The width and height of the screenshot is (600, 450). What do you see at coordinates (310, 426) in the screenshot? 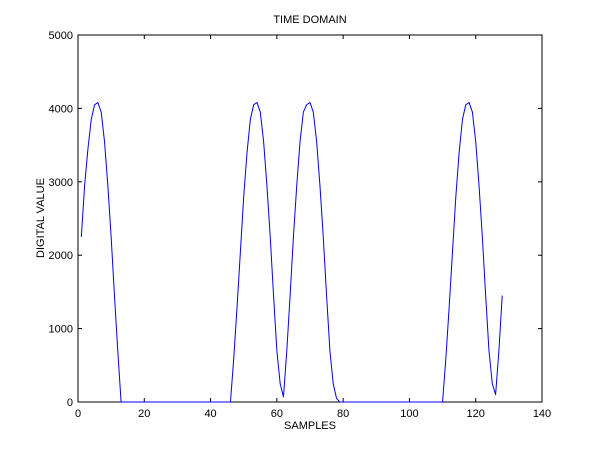
I see `x-axis-label: SAMPLES` at bounding box center [310, 426].